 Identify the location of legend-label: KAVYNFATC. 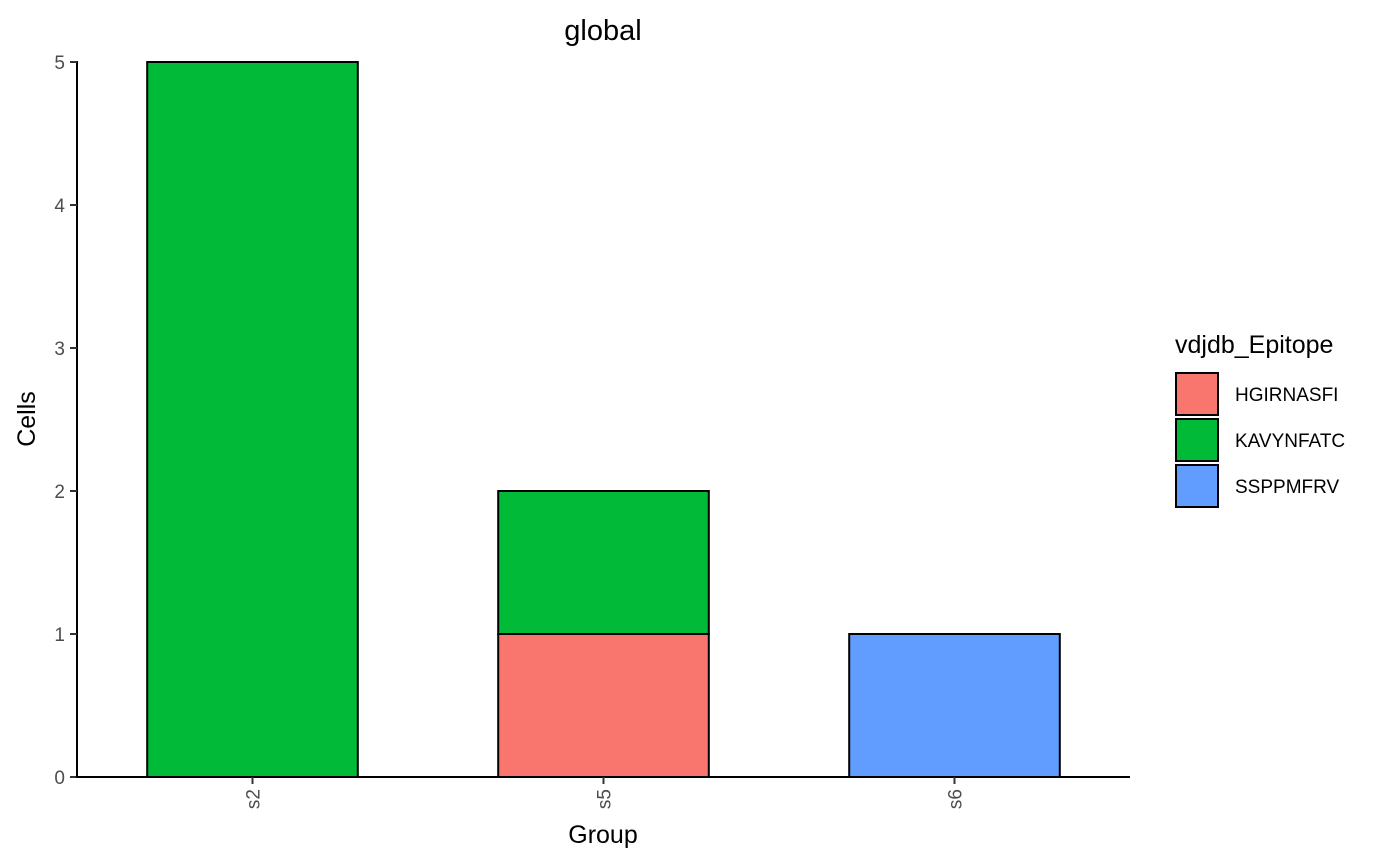
(1290, 441).